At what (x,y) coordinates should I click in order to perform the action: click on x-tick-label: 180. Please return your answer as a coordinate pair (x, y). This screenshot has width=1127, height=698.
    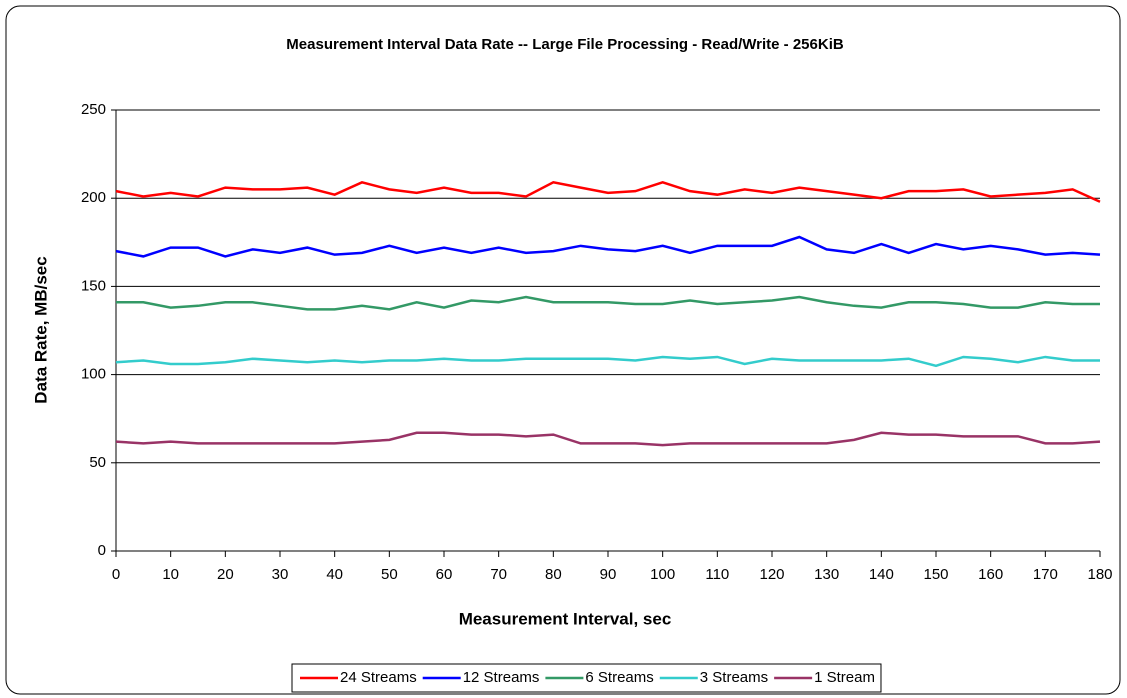
    Looking at the image, I should click on (1099, 574).